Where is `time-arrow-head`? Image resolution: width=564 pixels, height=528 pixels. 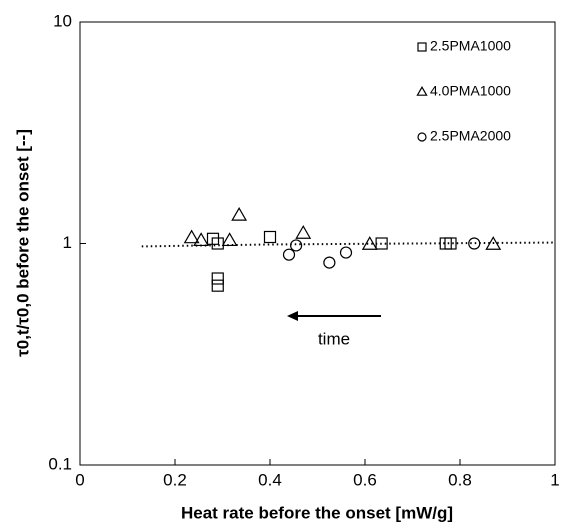
time-arrow-head is located at coordinates (292, 316).